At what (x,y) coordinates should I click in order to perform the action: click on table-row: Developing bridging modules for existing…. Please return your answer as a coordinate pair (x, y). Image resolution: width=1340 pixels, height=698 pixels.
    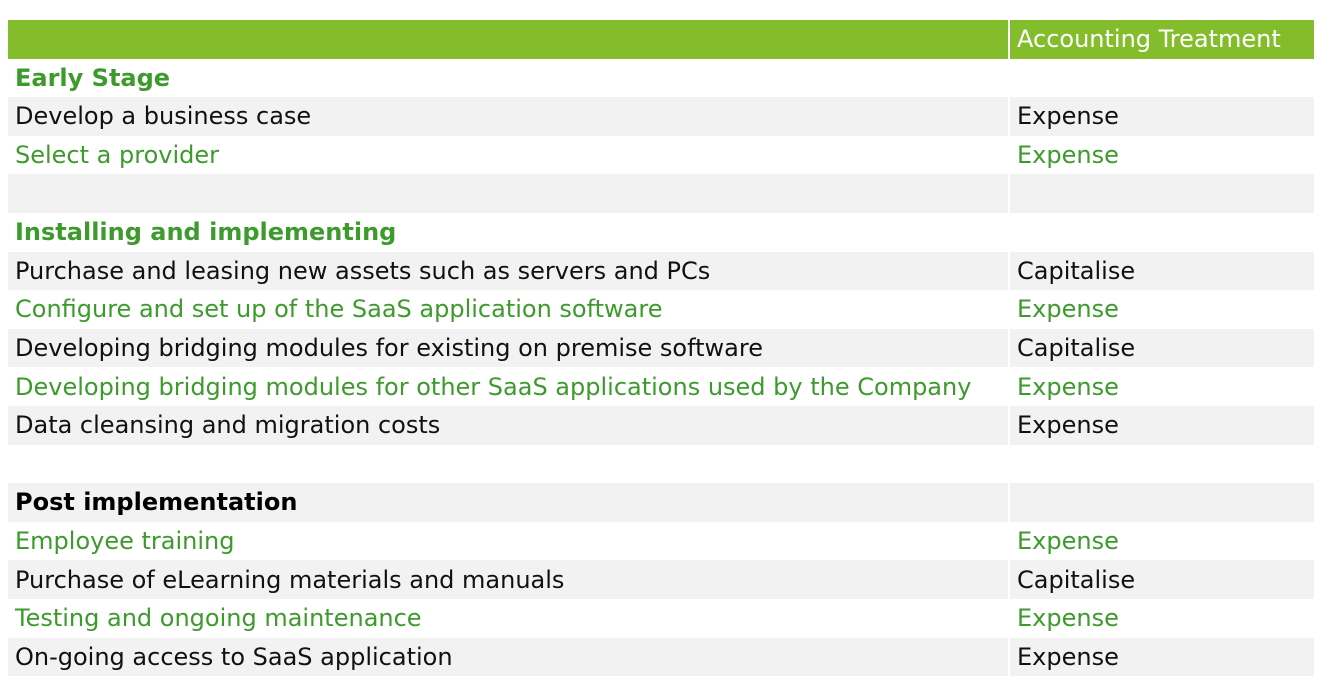
    Looking at the image, I should click on (661, 348).